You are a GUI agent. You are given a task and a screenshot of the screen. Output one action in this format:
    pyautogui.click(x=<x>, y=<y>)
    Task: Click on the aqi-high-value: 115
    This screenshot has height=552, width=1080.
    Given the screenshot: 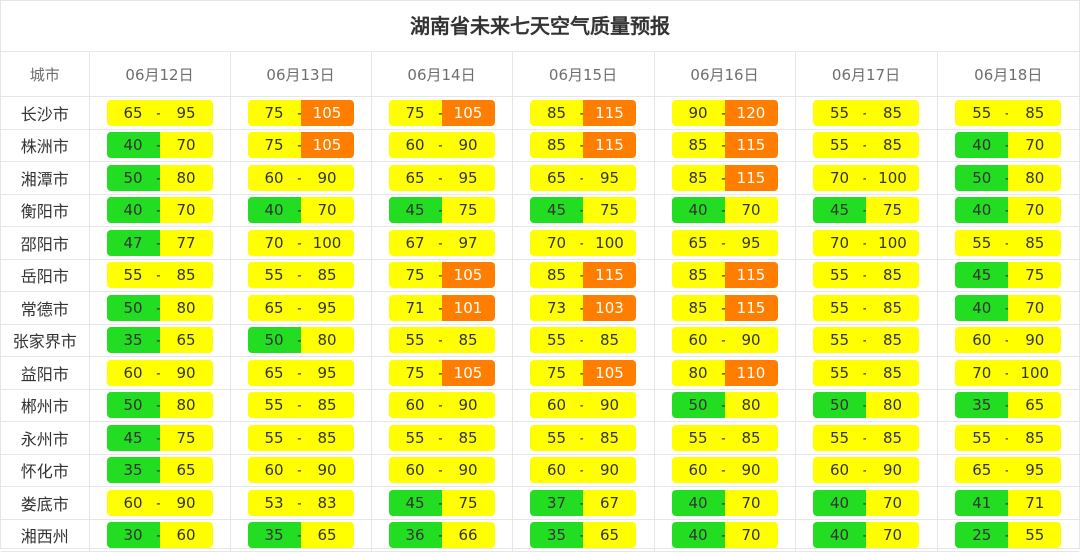 What is the action you would take?
    pyautogui.click(x=751, y=307)
    